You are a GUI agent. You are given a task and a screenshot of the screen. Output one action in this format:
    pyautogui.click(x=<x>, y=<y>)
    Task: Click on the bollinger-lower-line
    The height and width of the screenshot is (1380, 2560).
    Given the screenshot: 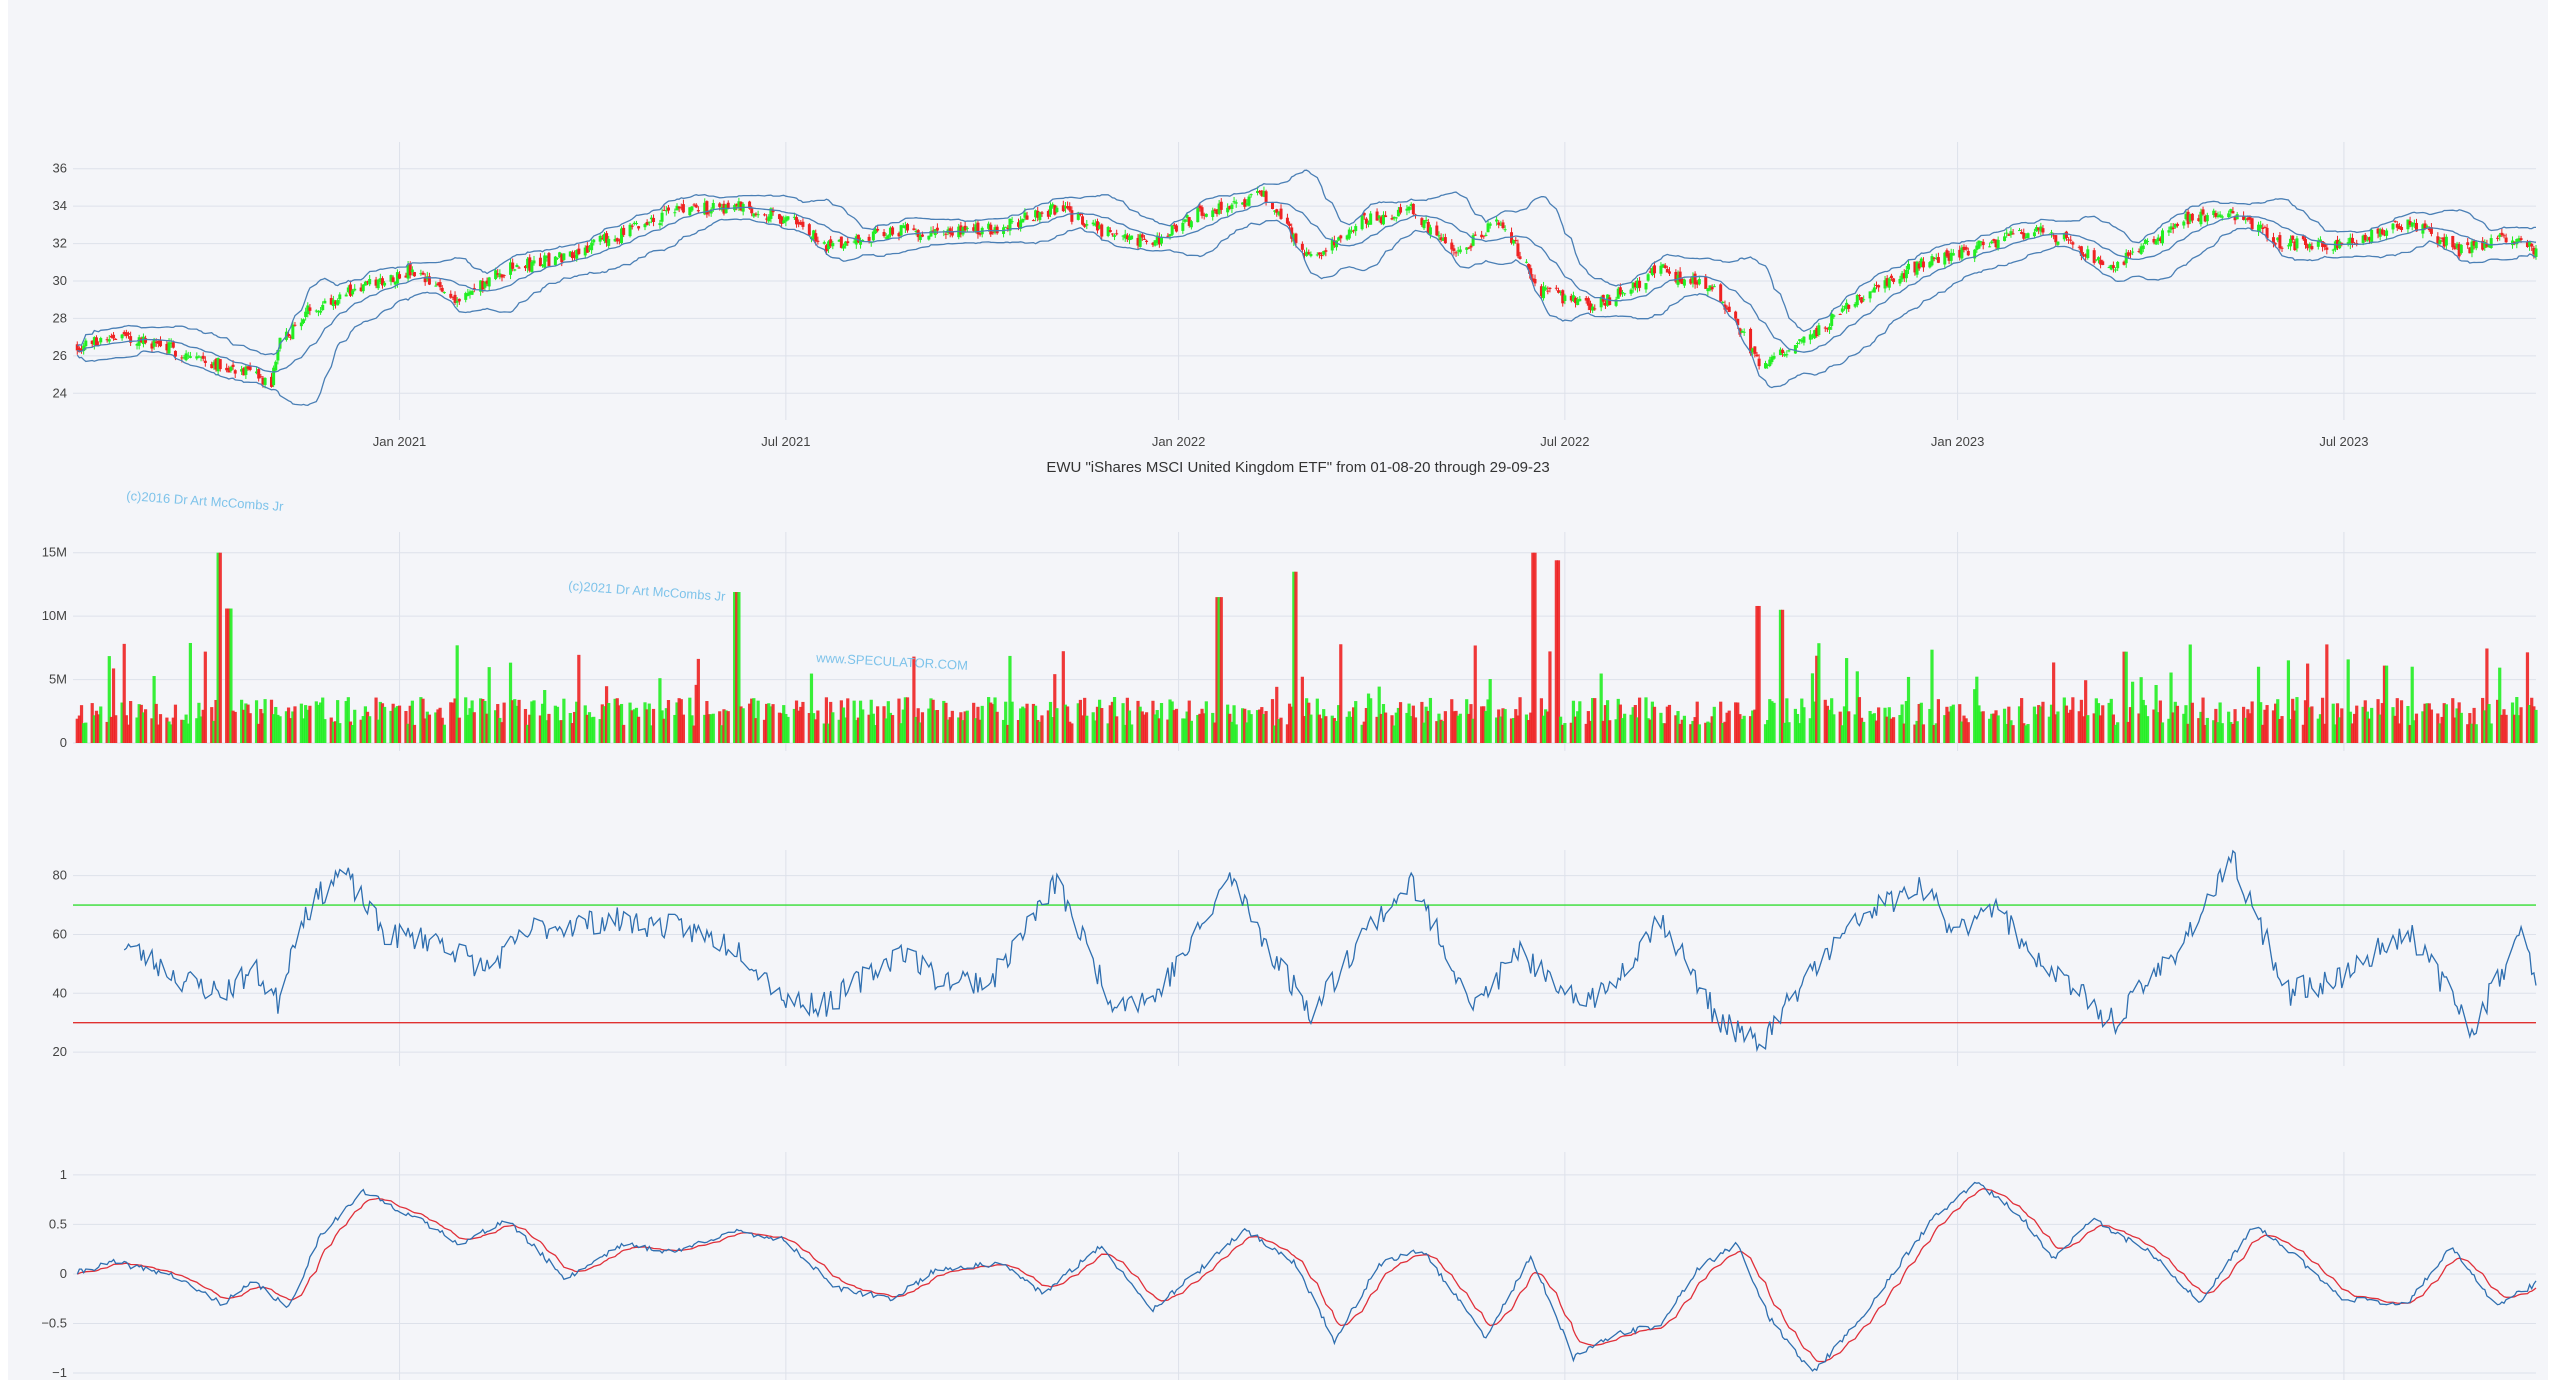 What is the action you would take?
    pyautogui.click(x=1306, y=312)
    